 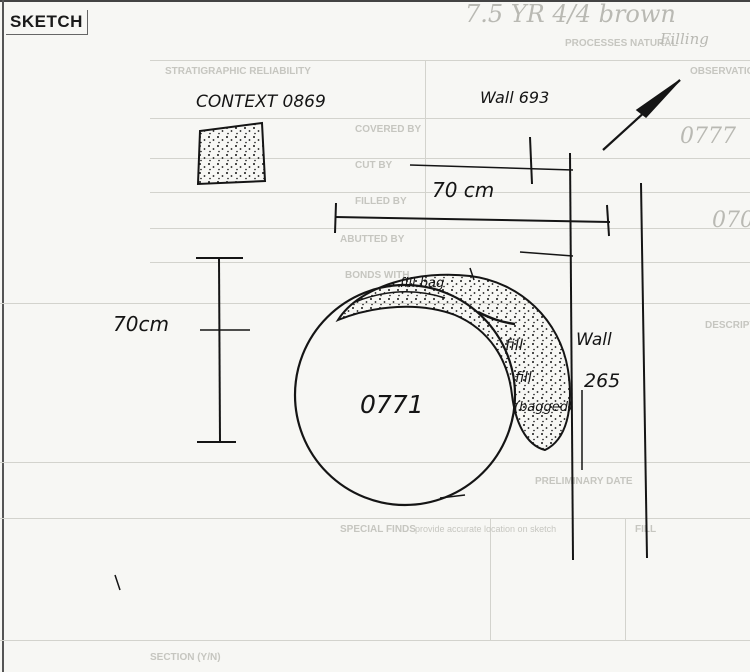 What do you see at coordinates (531, 160) in the screenshot?
I see `wall-693-leader` at bounding box center [531, 160].